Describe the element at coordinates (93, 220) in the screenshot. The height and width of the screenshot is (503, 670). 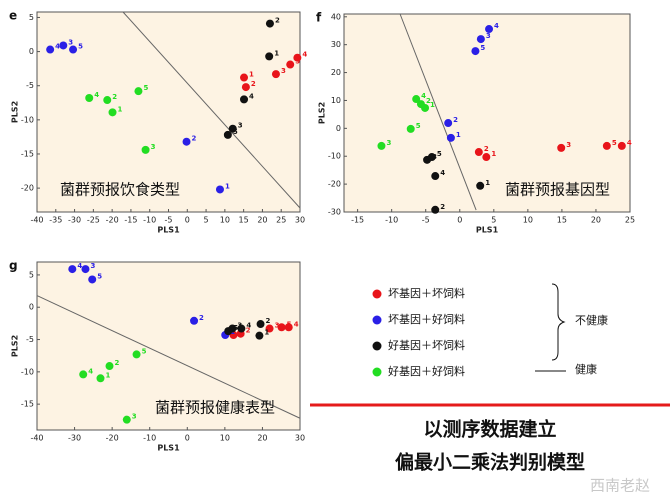
I see `x-tick-label: -25` at that location.